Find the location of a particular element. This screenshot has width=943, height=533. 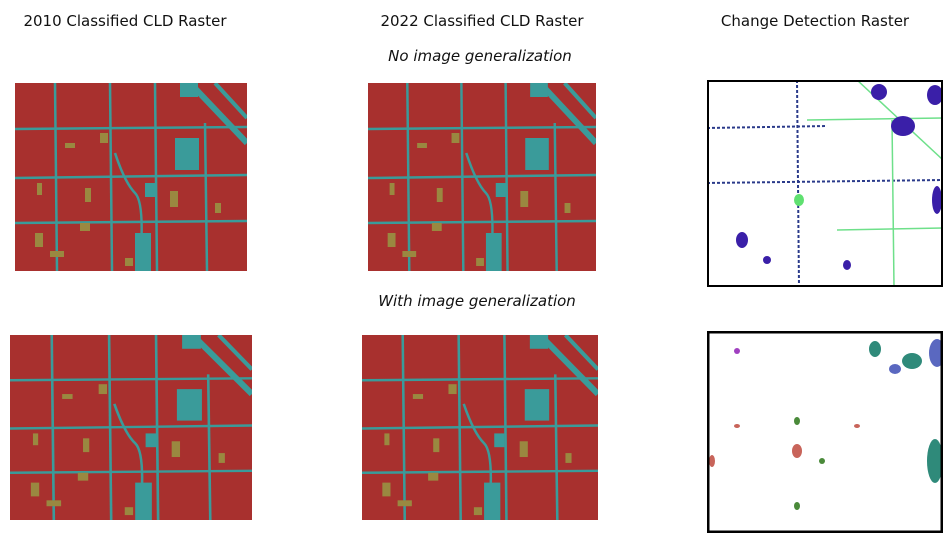

change-raster-generalized is located at coordinates (825, 432).